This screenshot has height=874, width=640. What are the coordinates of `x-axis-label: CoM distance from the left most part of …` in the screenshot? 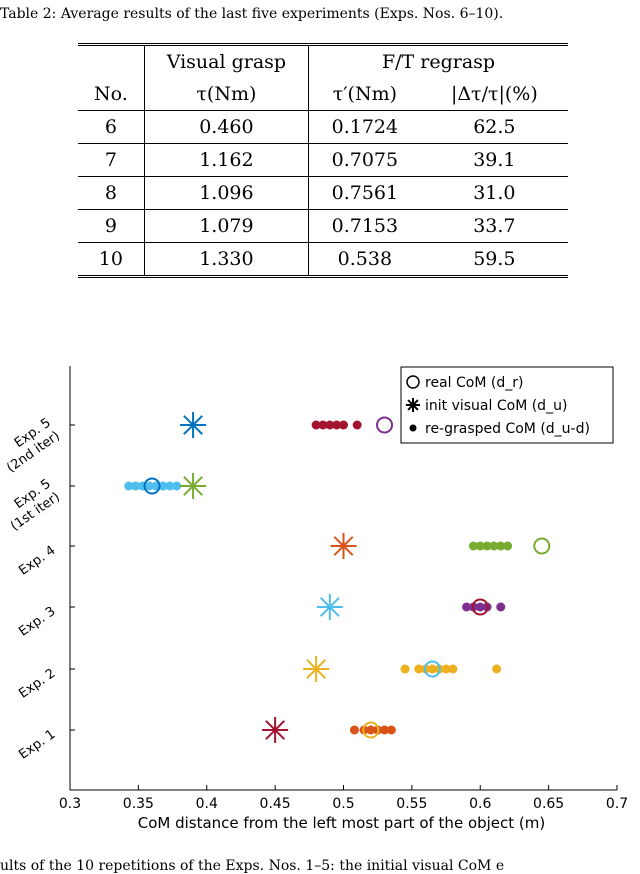 It's located at (342, 823).